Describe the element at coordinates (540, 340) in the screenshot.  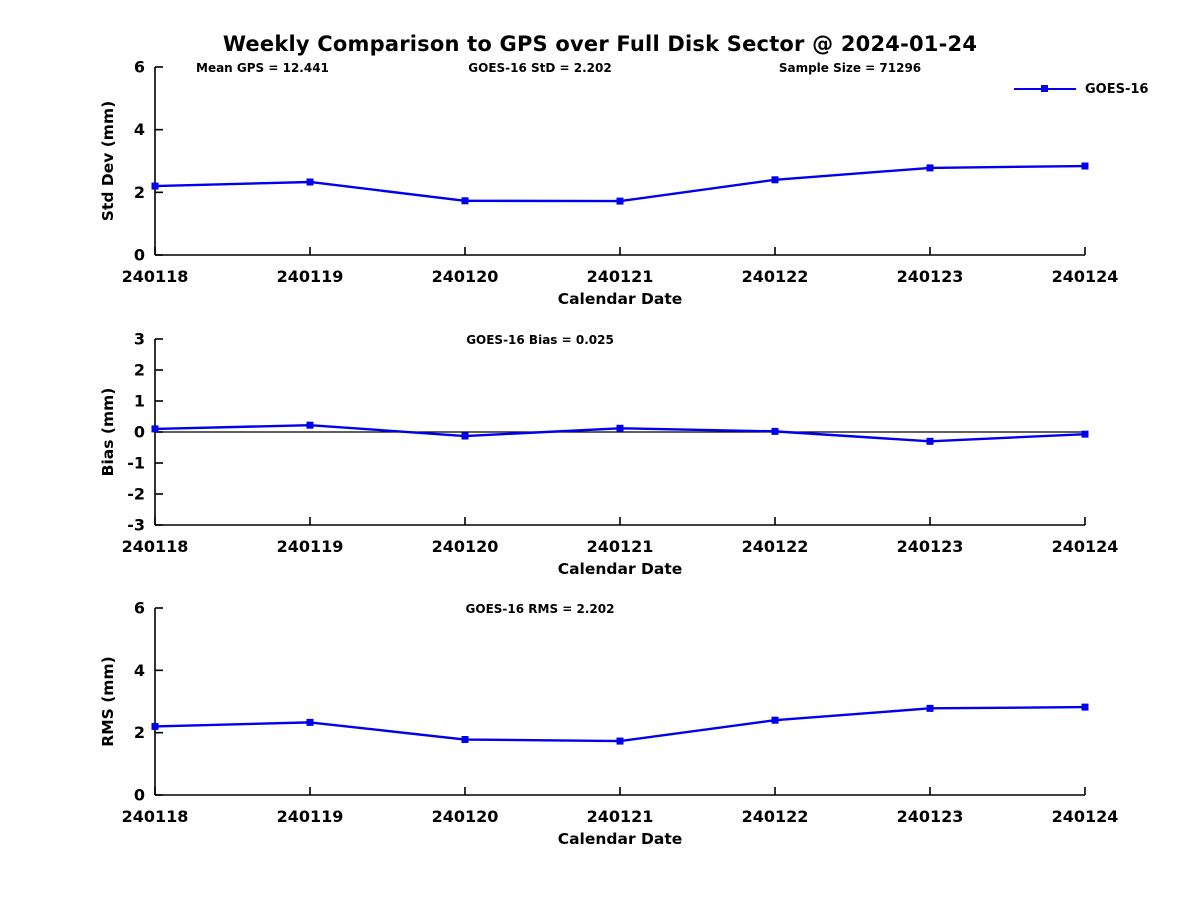
I see `subplot-annotation: GOES-16 Bias = 0.025` at that location.